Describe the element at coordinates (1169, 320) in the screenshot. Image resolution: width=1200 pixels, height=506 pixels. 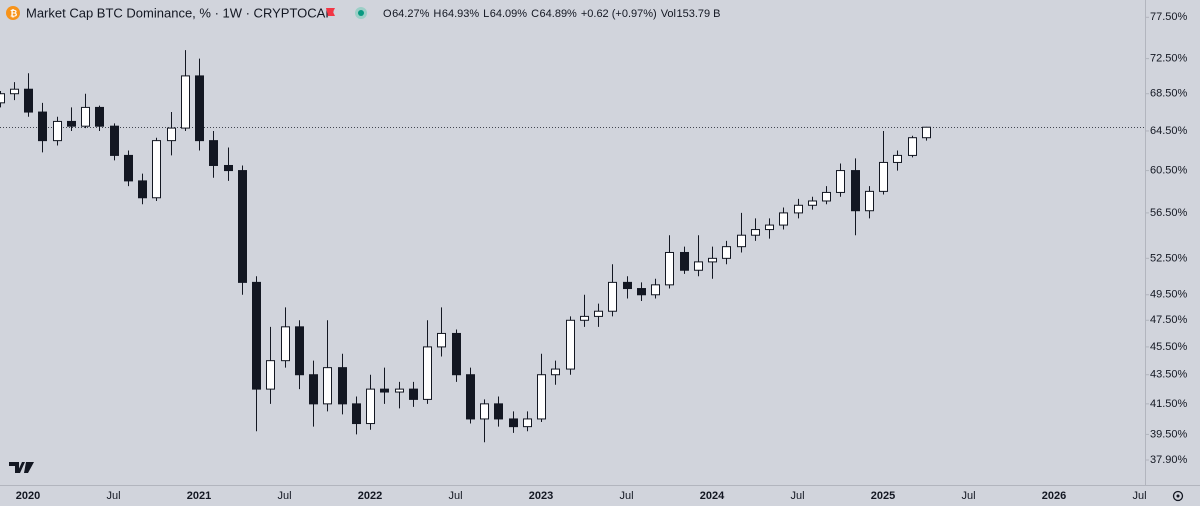
I see `y-tick-label: 47.50%` at that location.